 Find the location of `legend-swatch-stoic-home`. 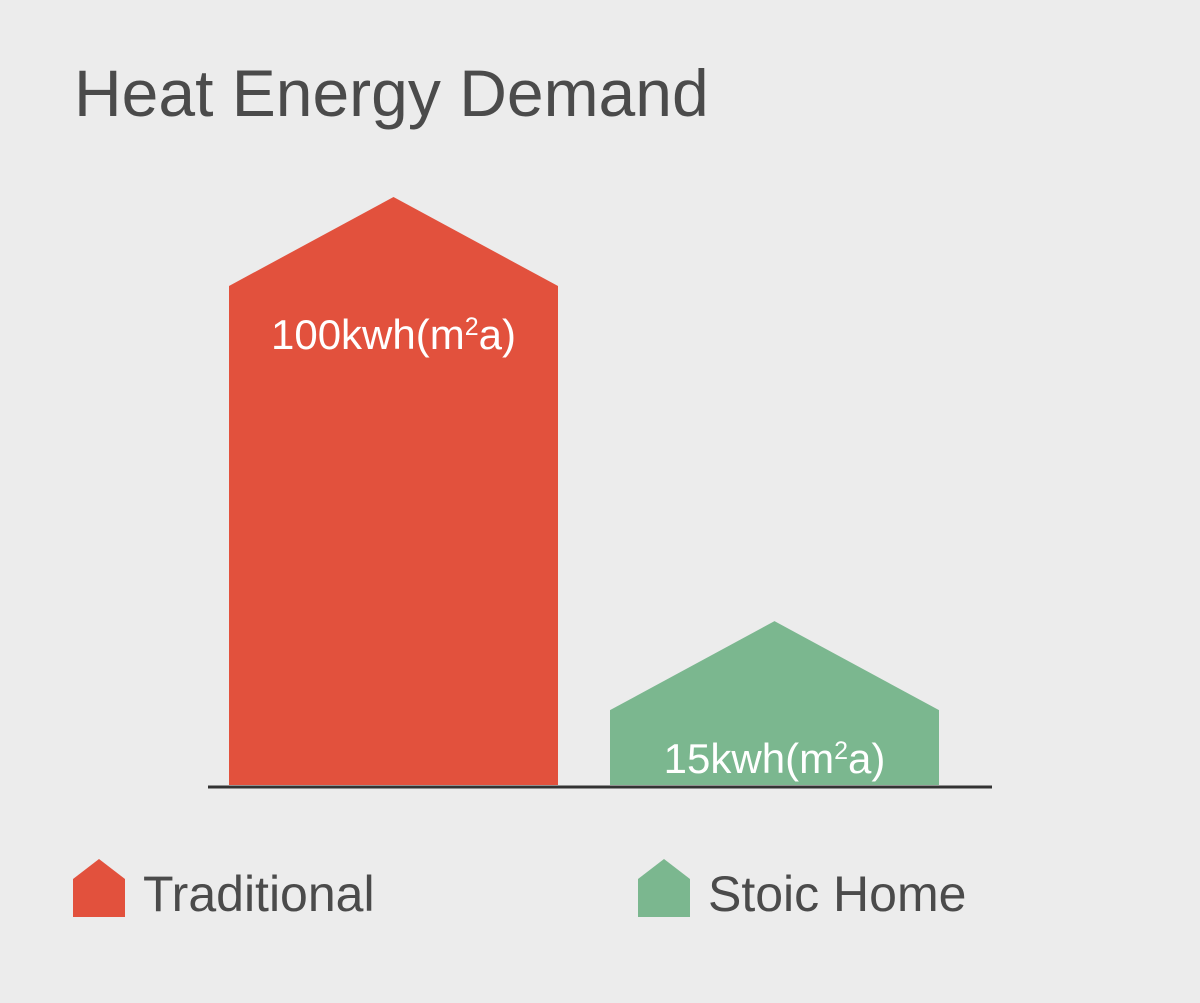

legend-swatch-stoic-home is located at coordinates (664, 888).